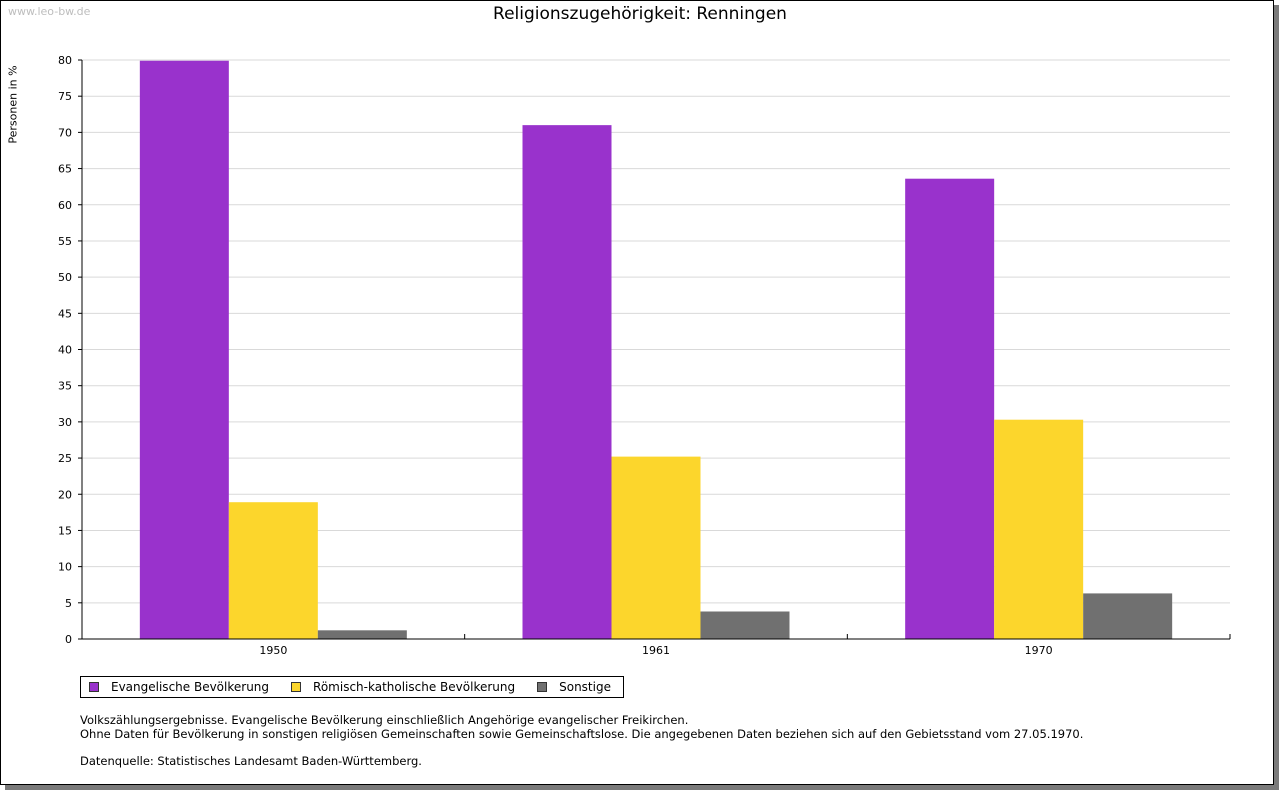 The width and height of the screenshot is (1280, 791). I want to click on legend-entry: Evangelische Bevölkerung, so click(179, 687).